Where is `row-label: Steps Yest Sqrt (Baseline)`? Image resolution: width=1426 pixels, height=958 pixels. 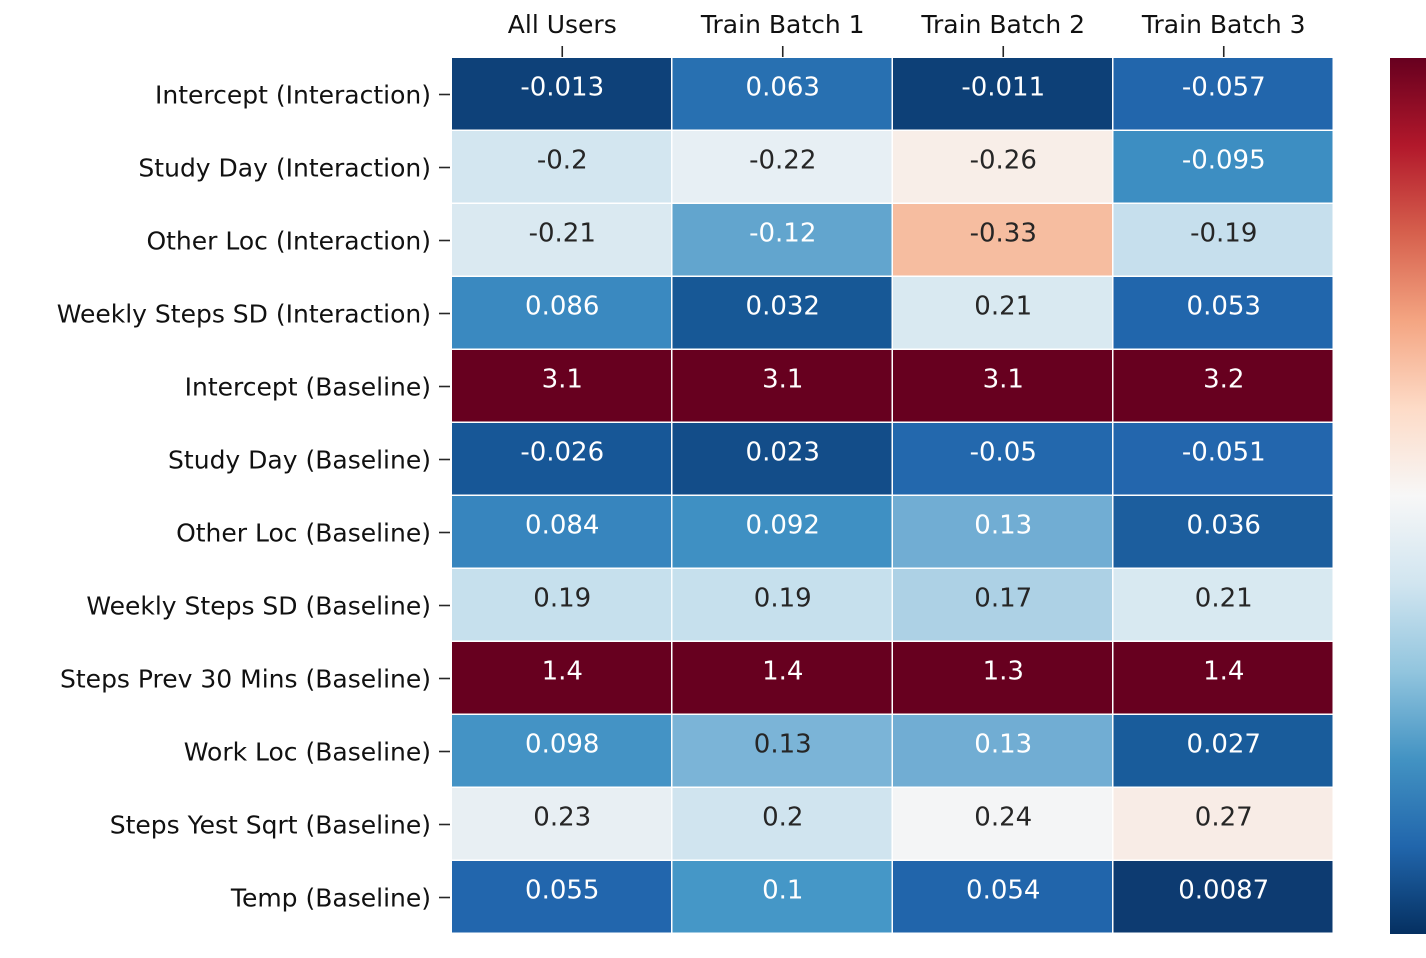 row-label: Steps Yest Sqrt (Baseline) is located at coordinates (270, 825).